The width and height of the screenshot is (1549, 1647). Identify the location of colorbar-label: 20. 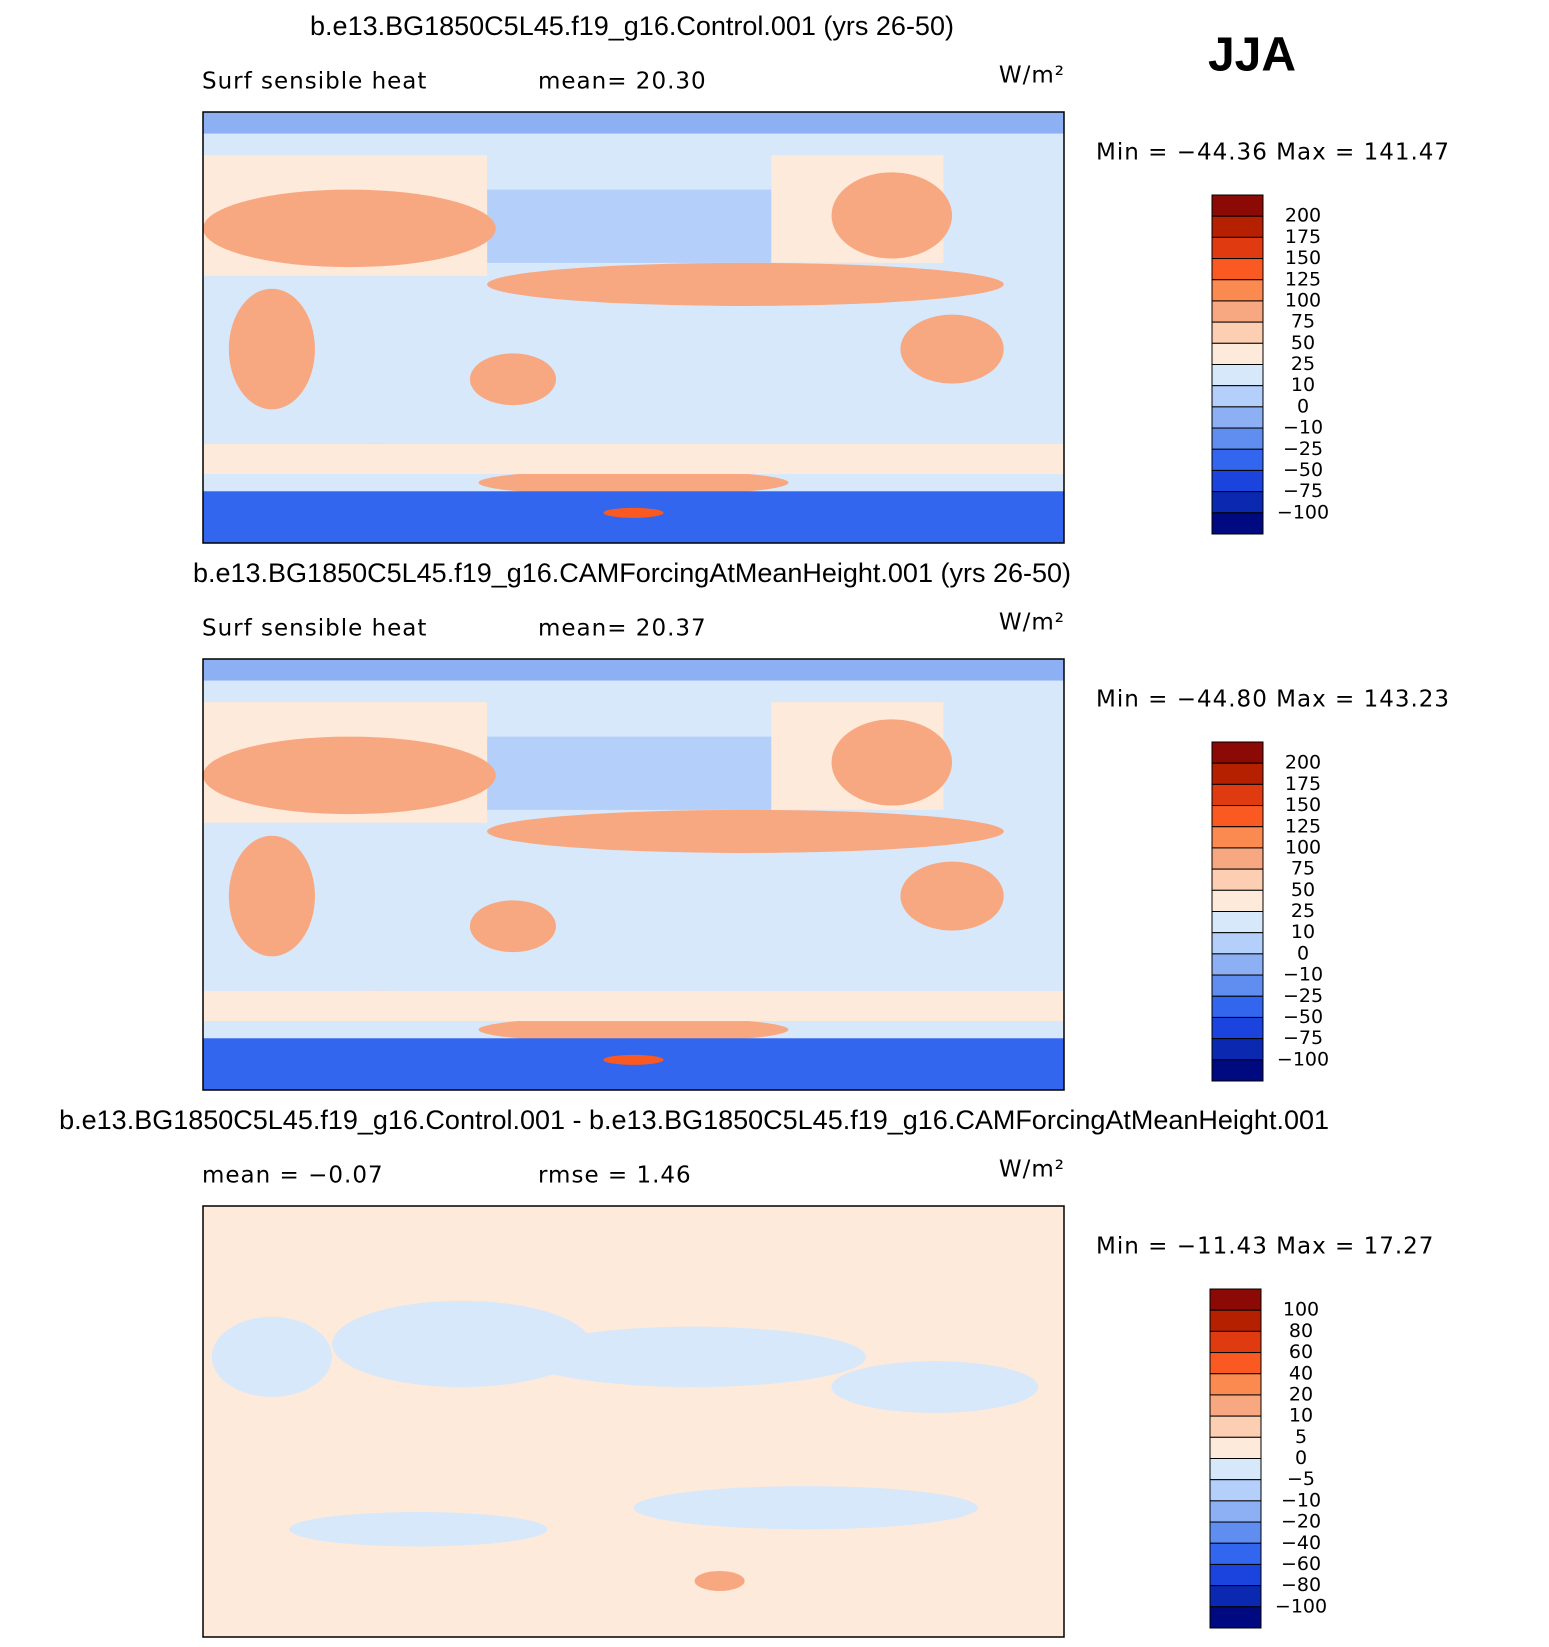
(1301, 1394).